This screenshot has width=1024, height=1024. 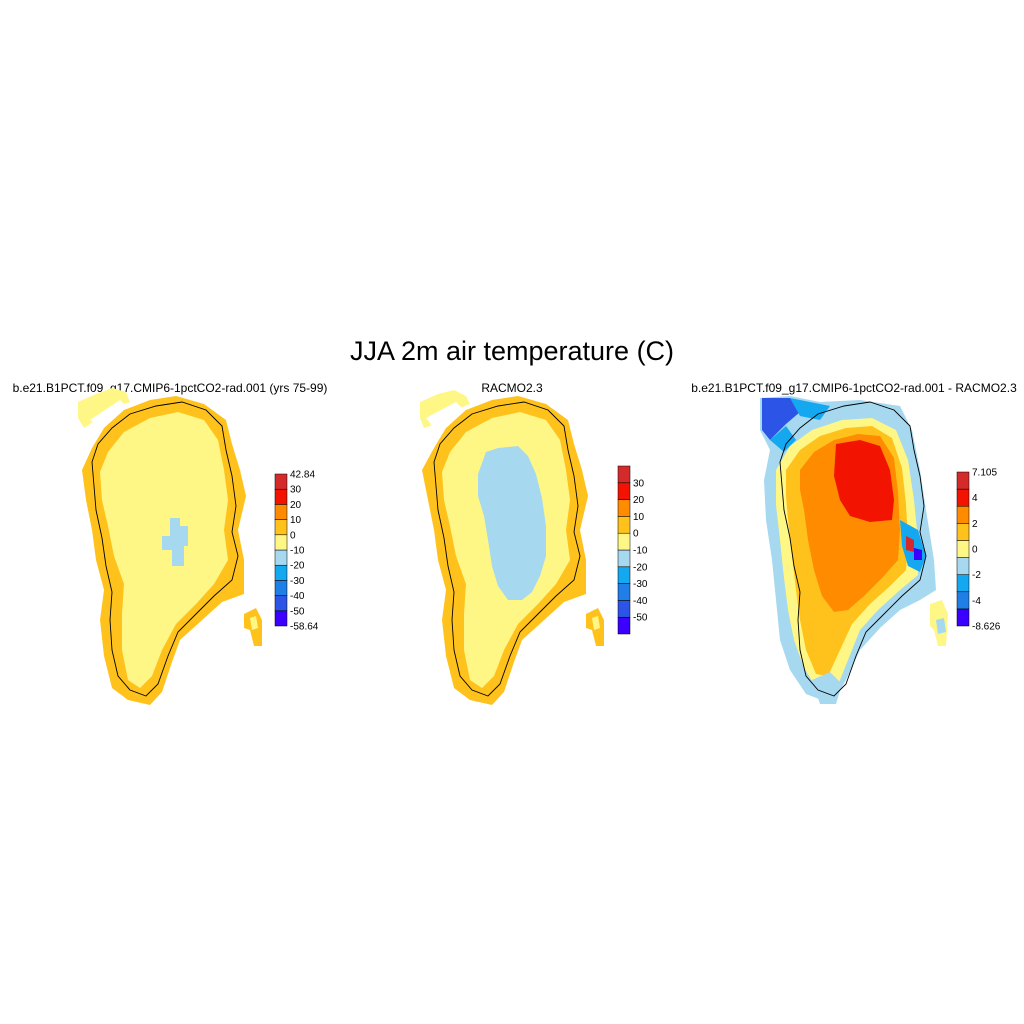 I want to click on panel-diff-colorbar: -8.626 -4 -2 0 2 4 7.105, so click(x=978, y=550).